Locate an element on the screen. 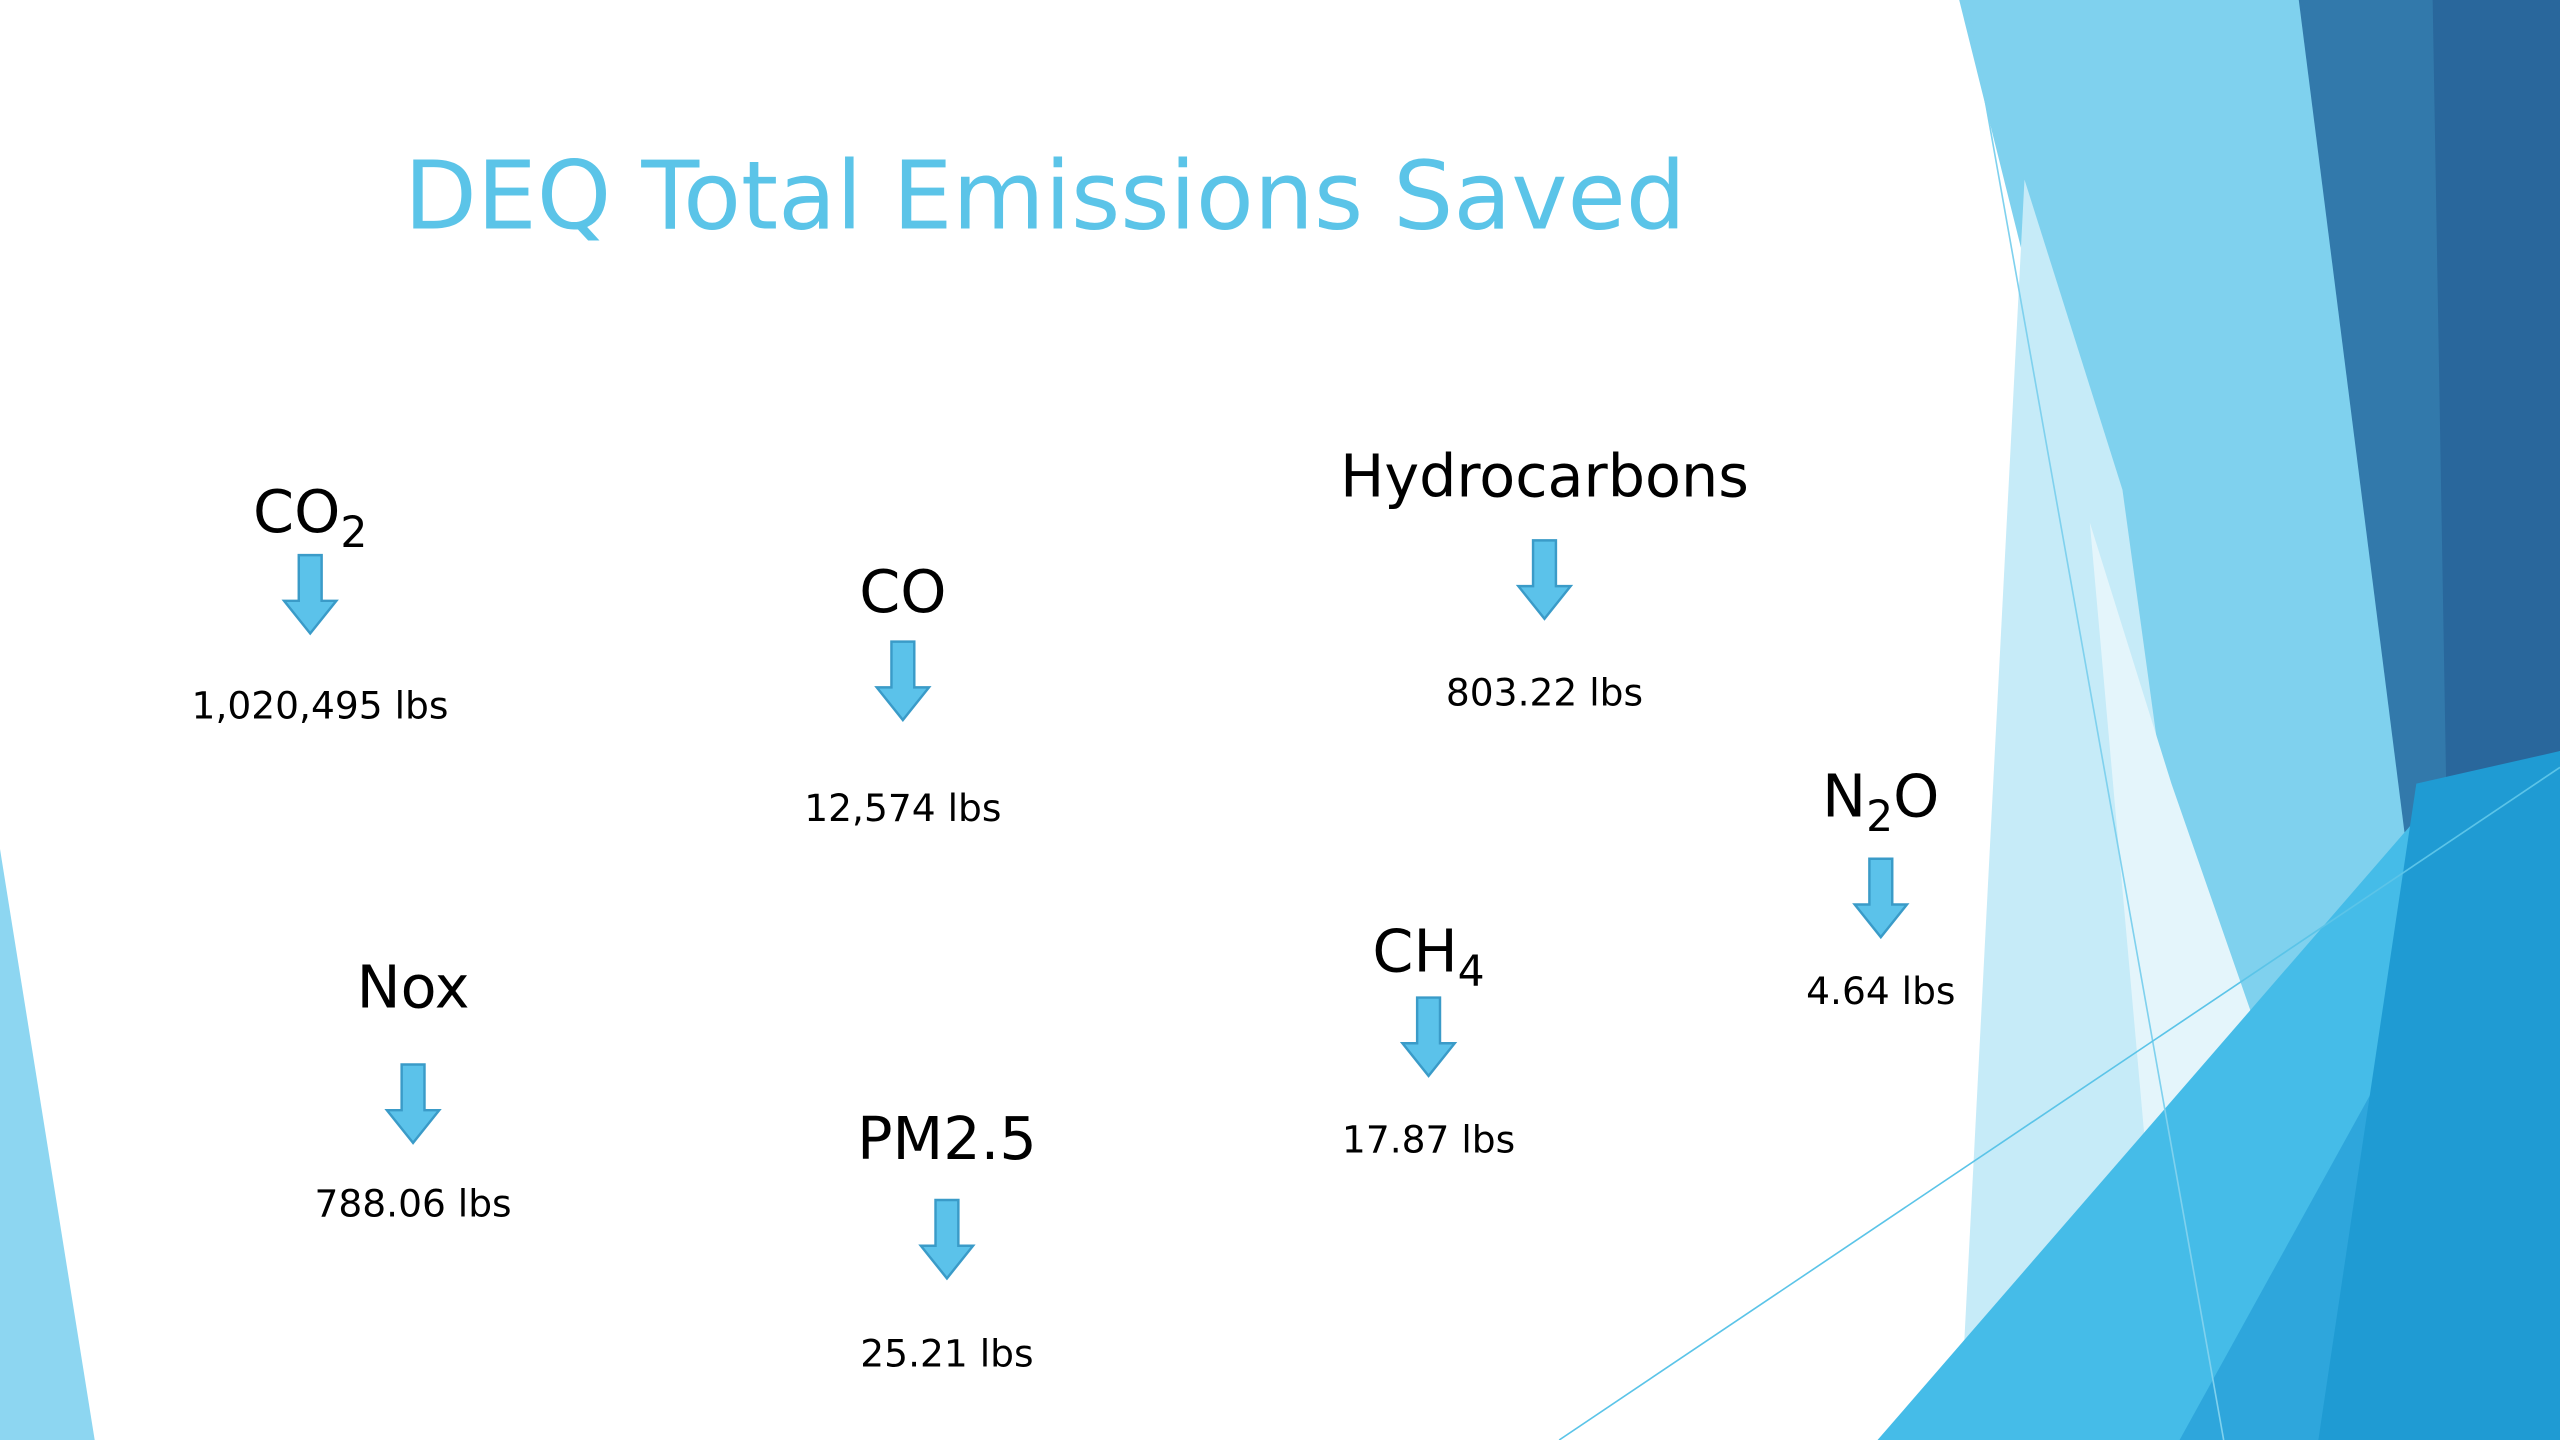 The height and width of the screenshot is (1440, 2560). emission-label: CO2 is located at coordinates (310, 517).